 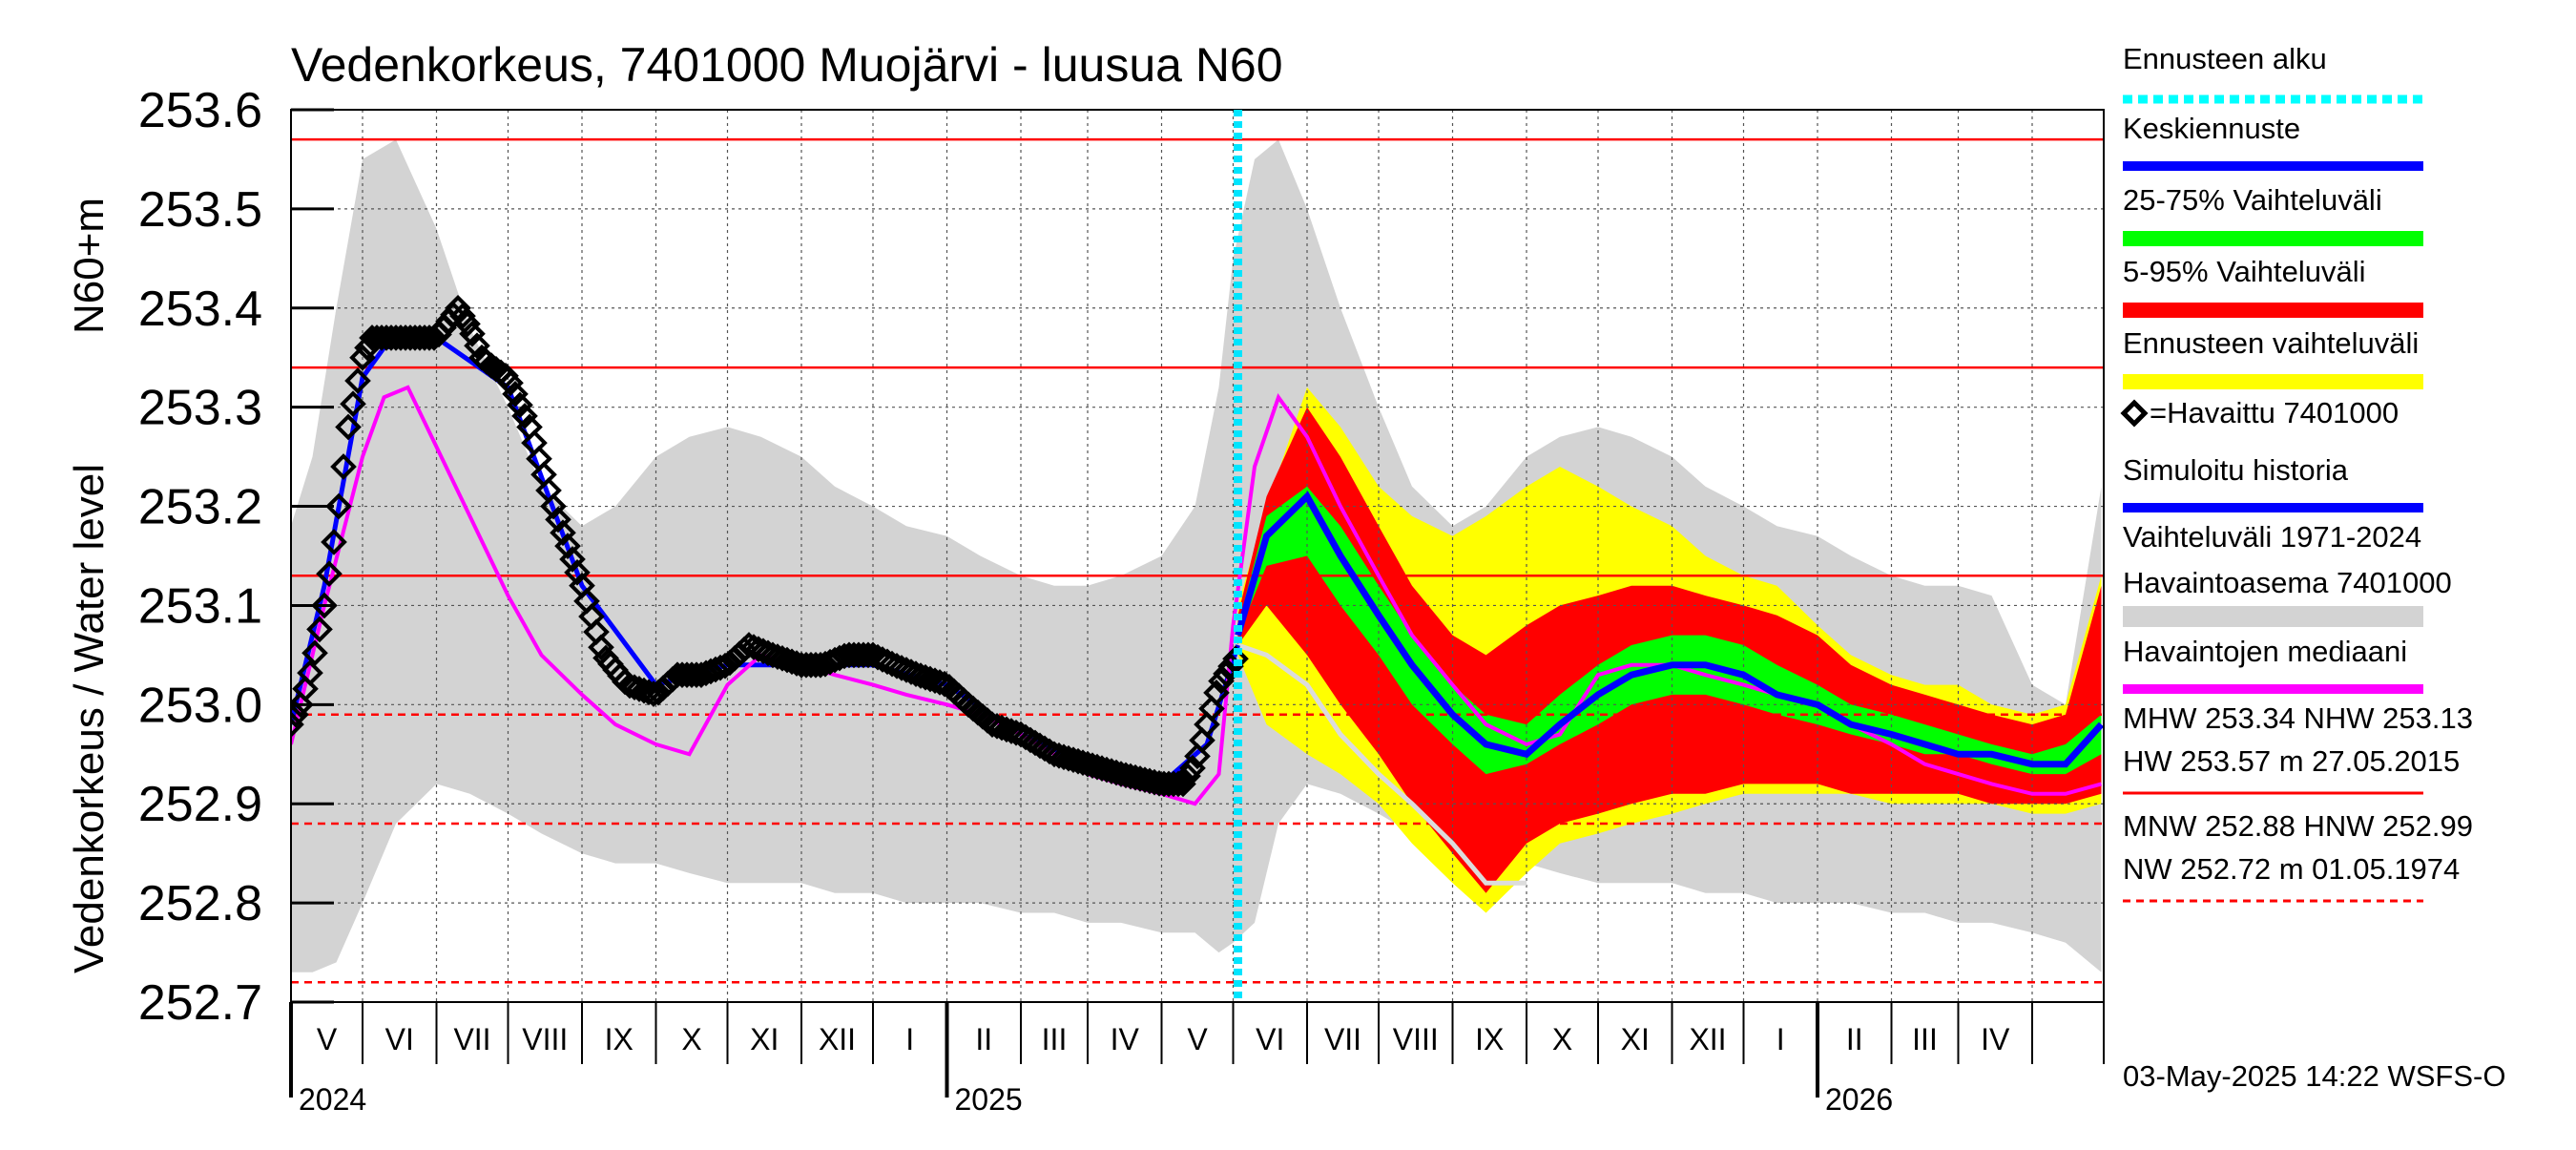 I want to click on y-tick-label: 253.3, so click(x=200, y=408).